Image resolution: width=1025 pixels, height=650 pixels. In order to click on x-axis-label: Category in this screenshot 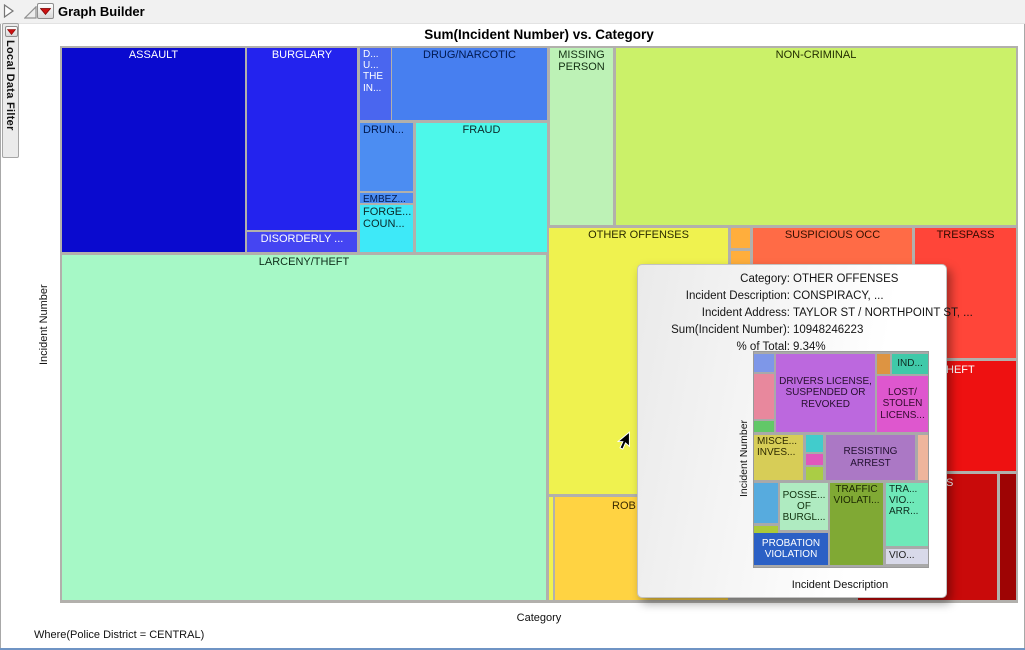, I will do `click(539, 618)`.